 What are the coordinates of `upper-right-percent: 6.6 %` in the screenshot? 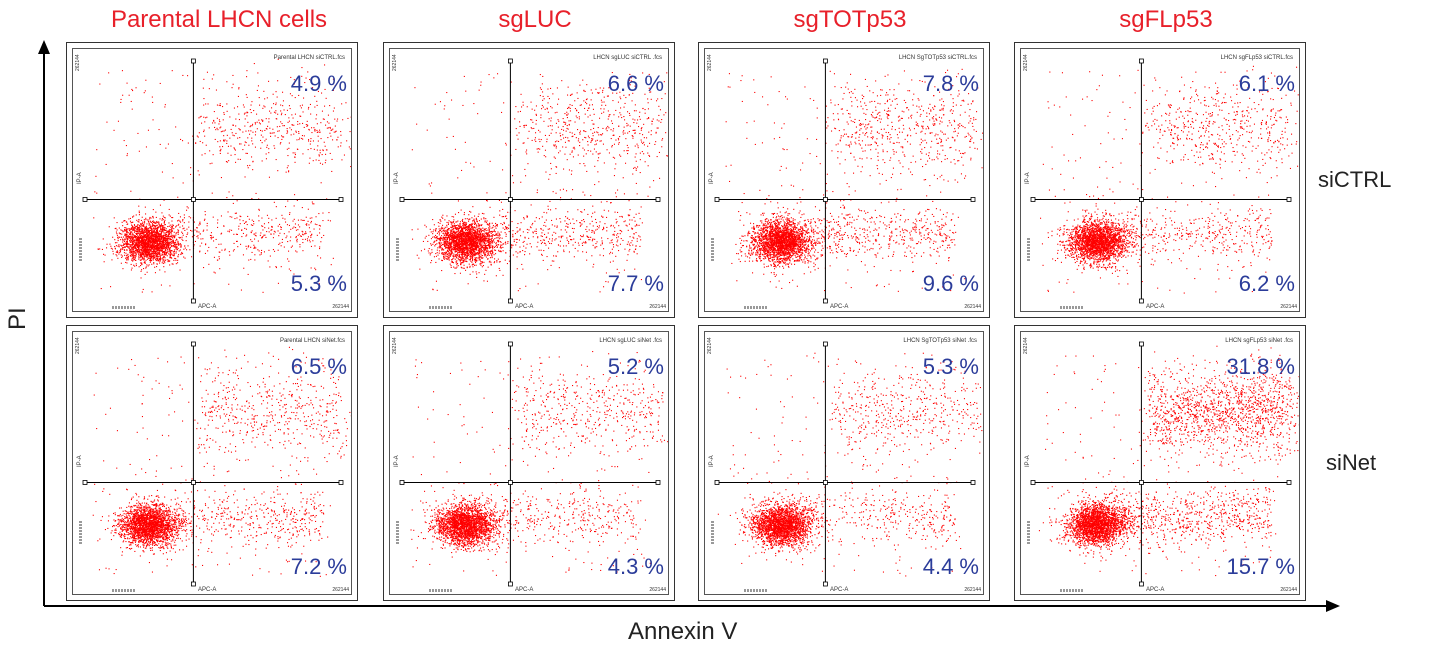 It's located at (636, 84).